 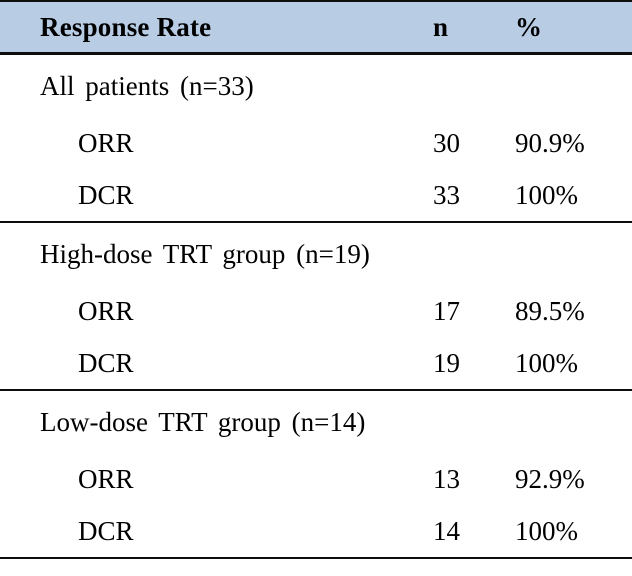 I want to click on row-n-value: 13, so click(x=446, y=478).